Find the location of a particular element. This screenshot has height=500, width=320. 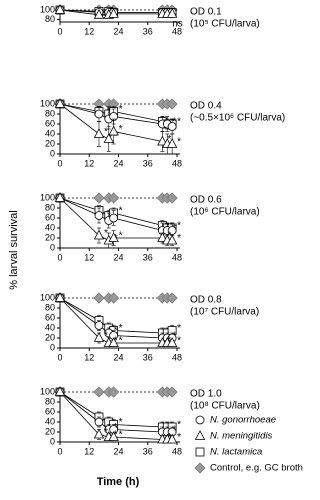

panel-sublabel: (10⁵ CFU/larva) is located at coordinates (225, 24).